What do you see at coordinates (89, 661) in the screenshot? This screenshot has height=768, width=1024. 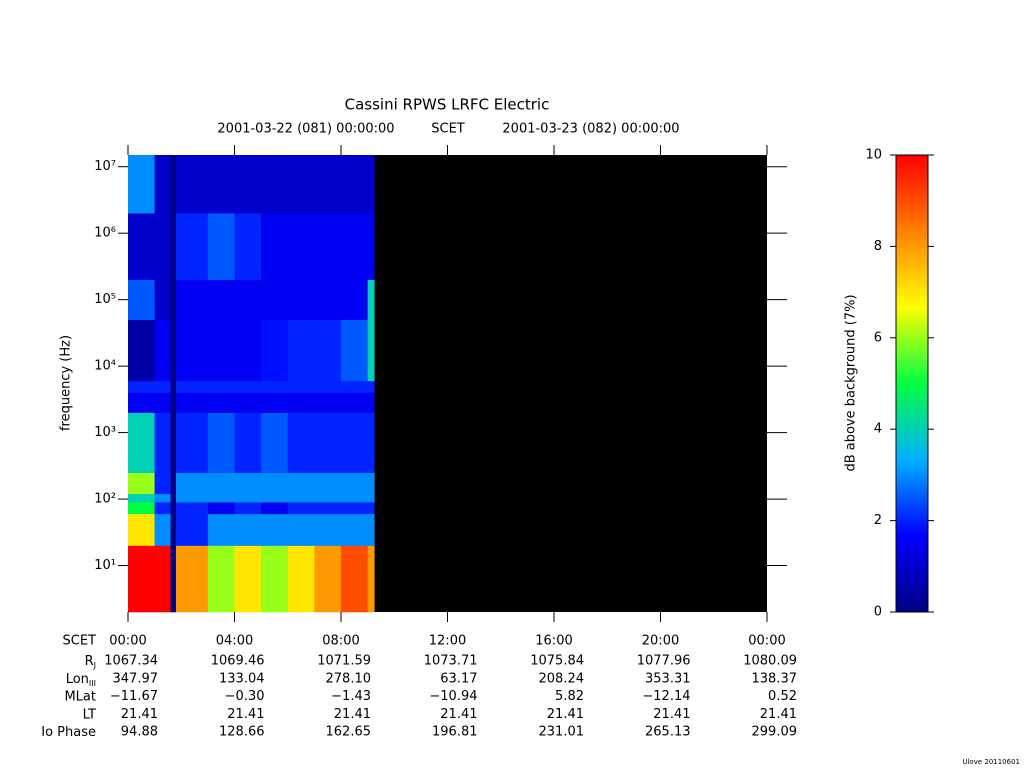 I see `ephemeris-label-main: R` at bounding box center [89, 661].